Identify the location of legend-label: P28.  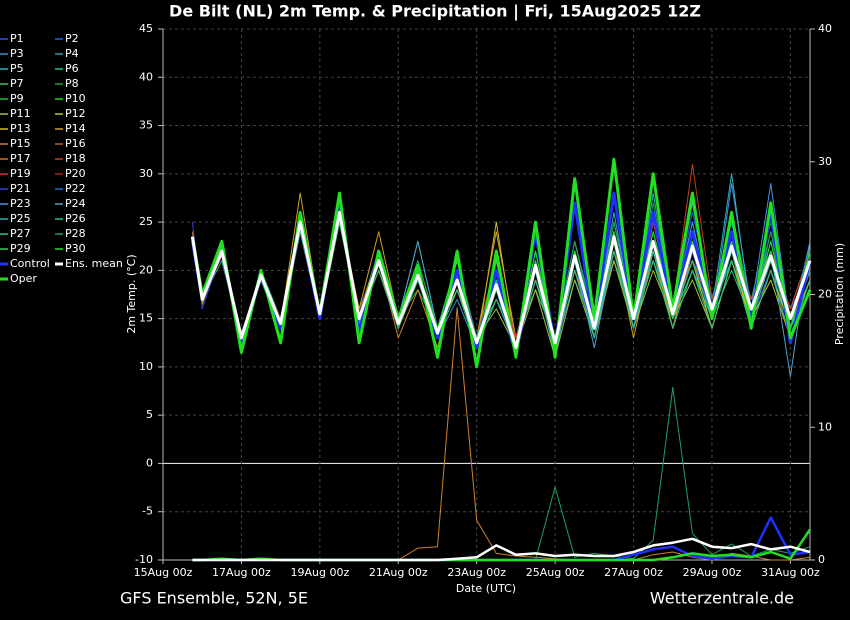
(75, 233).